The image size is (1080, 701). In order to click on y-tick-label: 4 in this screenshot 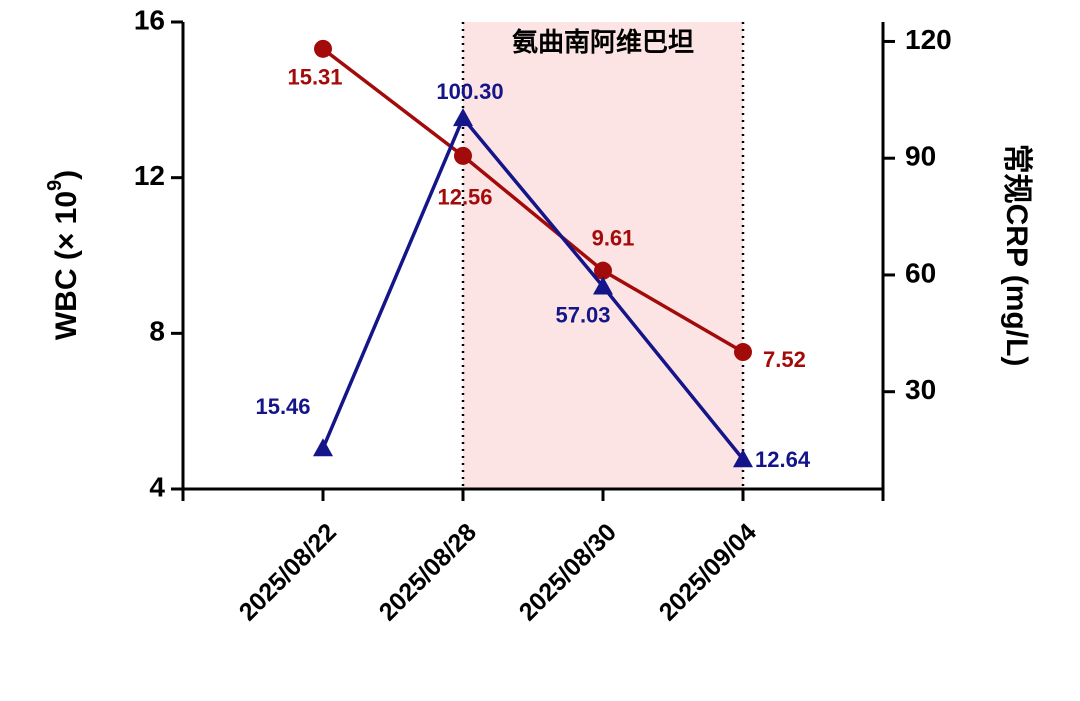, I will do `click(157, 486)`.